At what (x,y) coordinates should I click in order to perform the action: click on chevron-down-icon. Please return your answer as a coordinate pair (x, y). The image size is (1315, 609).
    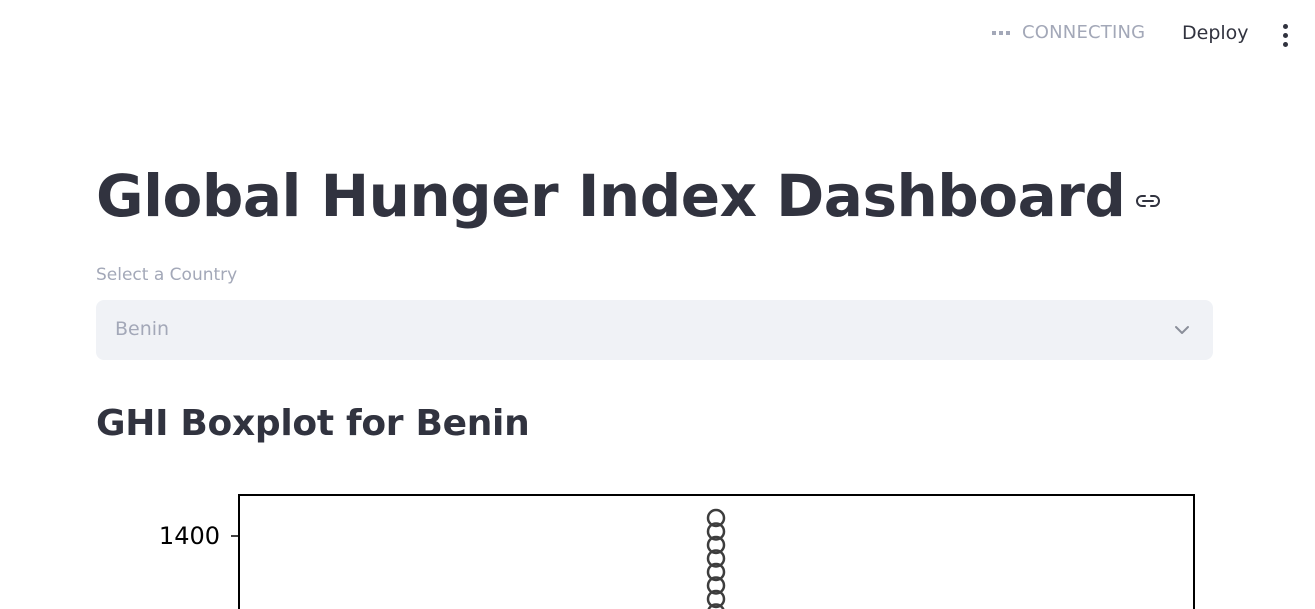
    Looking at the image, I should click on (1182, 330).